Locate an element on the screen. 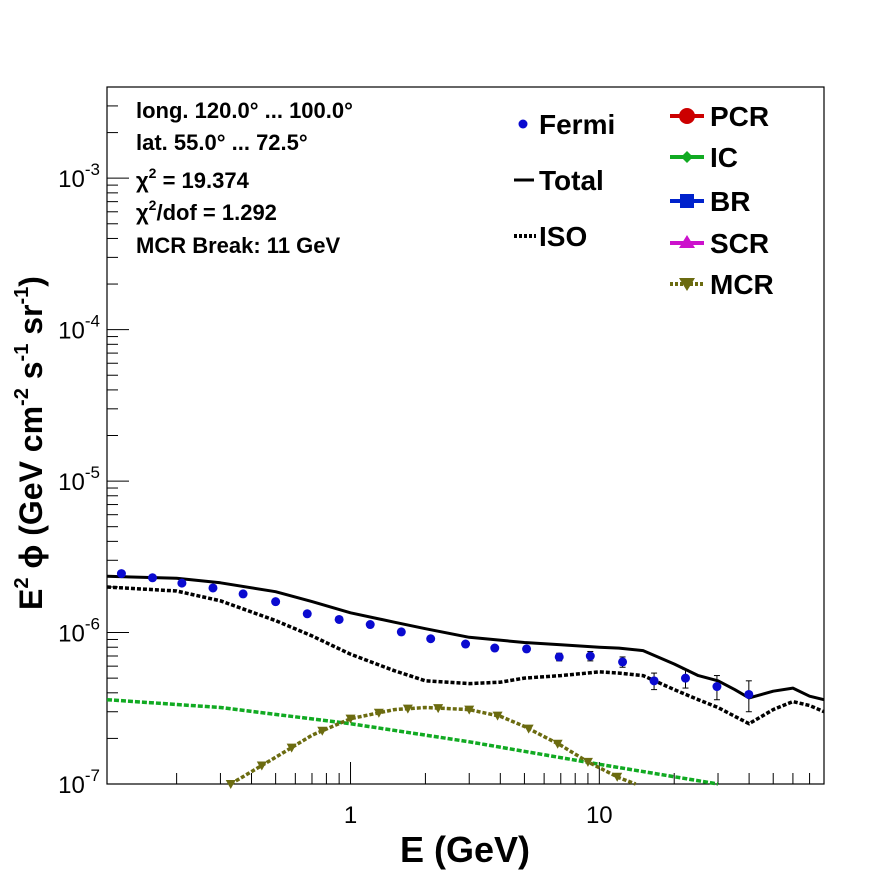 The image size is (896, 872). legend-scr-label: SCR is located at coordinates (739, 243).